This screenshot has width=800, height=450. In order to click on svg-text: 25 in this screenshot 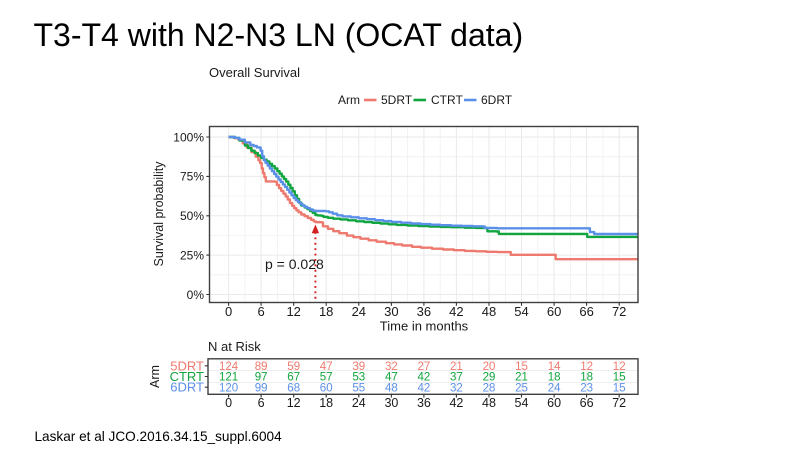, I will do `click(521, 388)`.